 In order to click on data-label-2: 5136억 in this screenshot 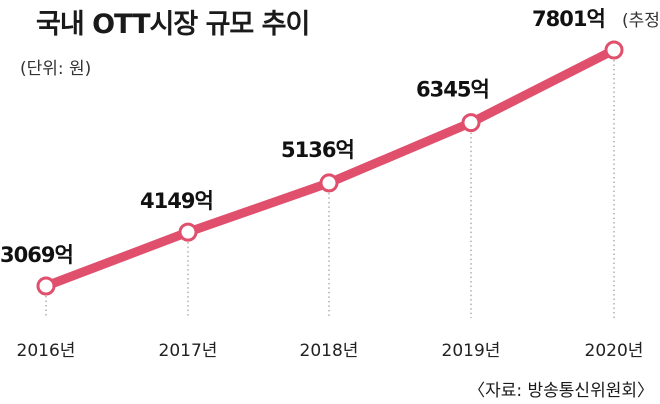, I will do `click(317, 150)`.